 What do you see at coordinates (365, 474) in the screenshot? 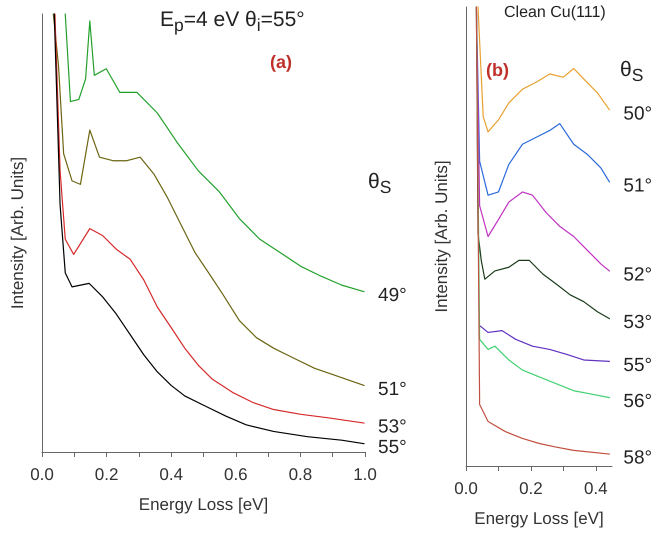
I see `x-tick-label: 1.0` at bounding box center [365, 474].